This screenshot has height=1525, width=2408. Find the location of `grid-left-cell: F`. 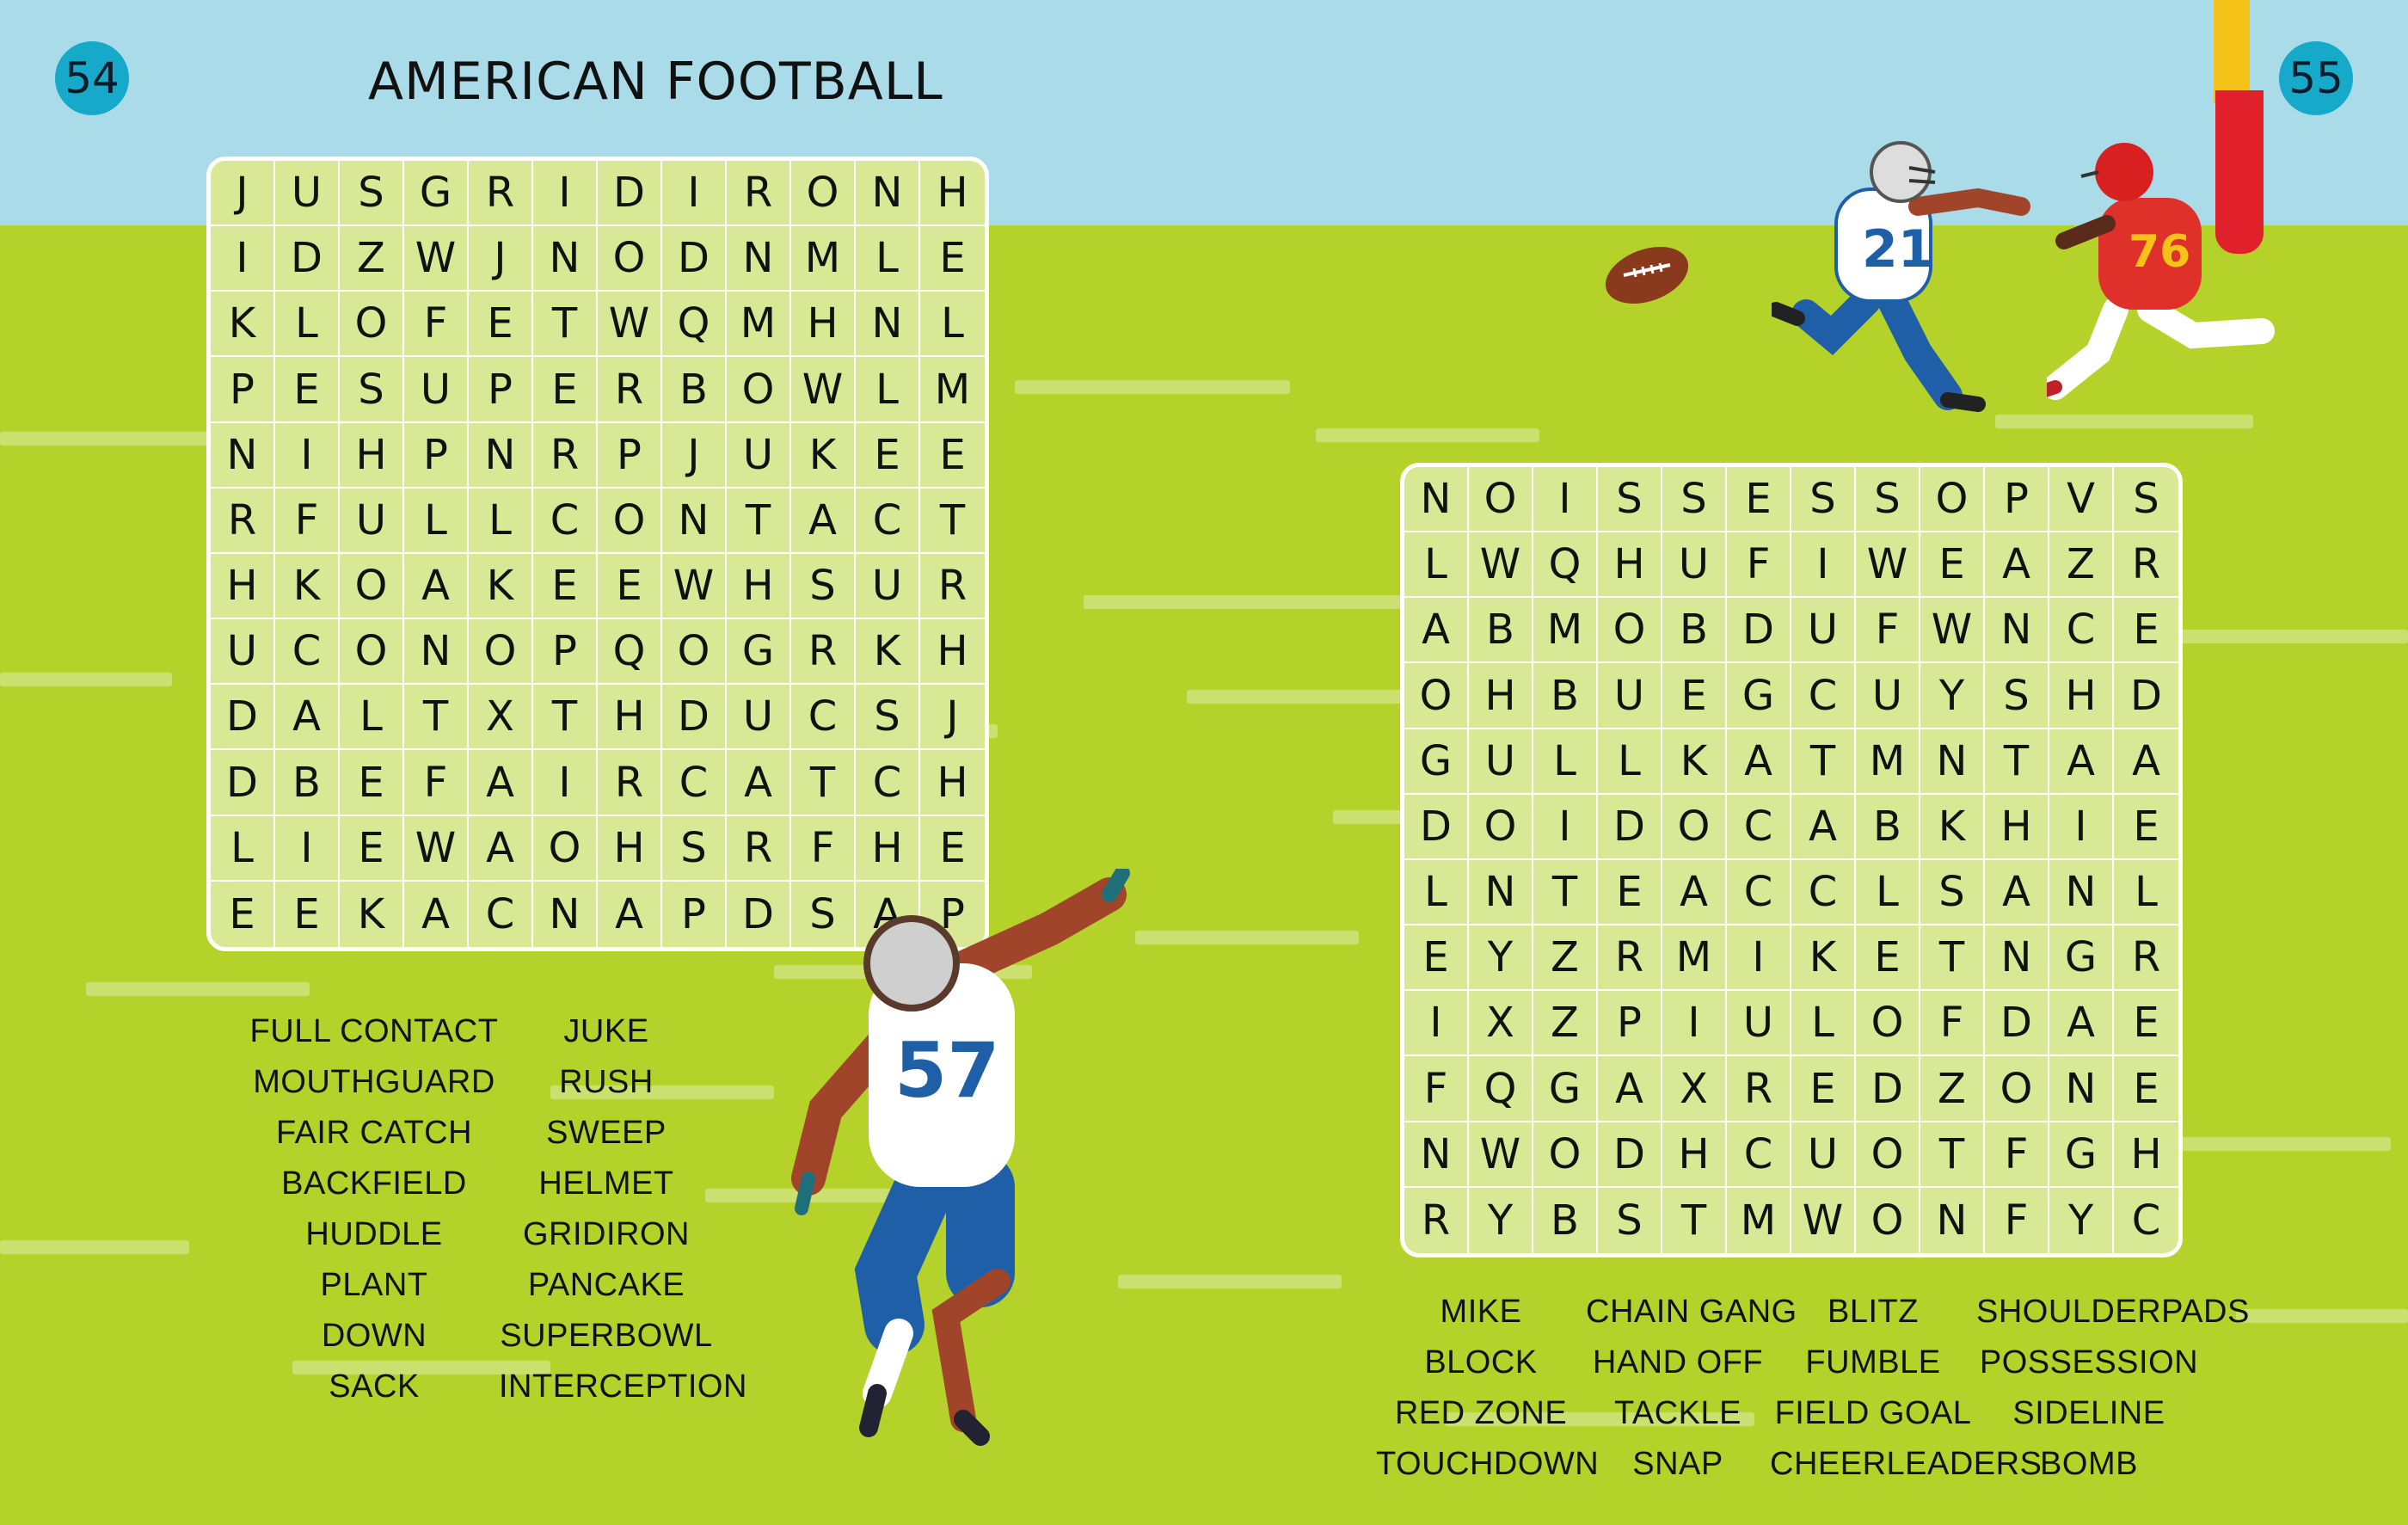

grid-left-cell: F is located at coordinates (437, 783).